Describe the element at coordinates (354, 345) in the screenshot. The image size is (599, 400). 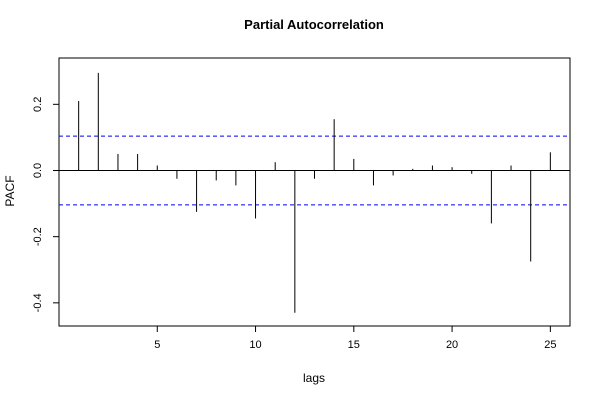
I see `x-tick-label: 15` at that location.